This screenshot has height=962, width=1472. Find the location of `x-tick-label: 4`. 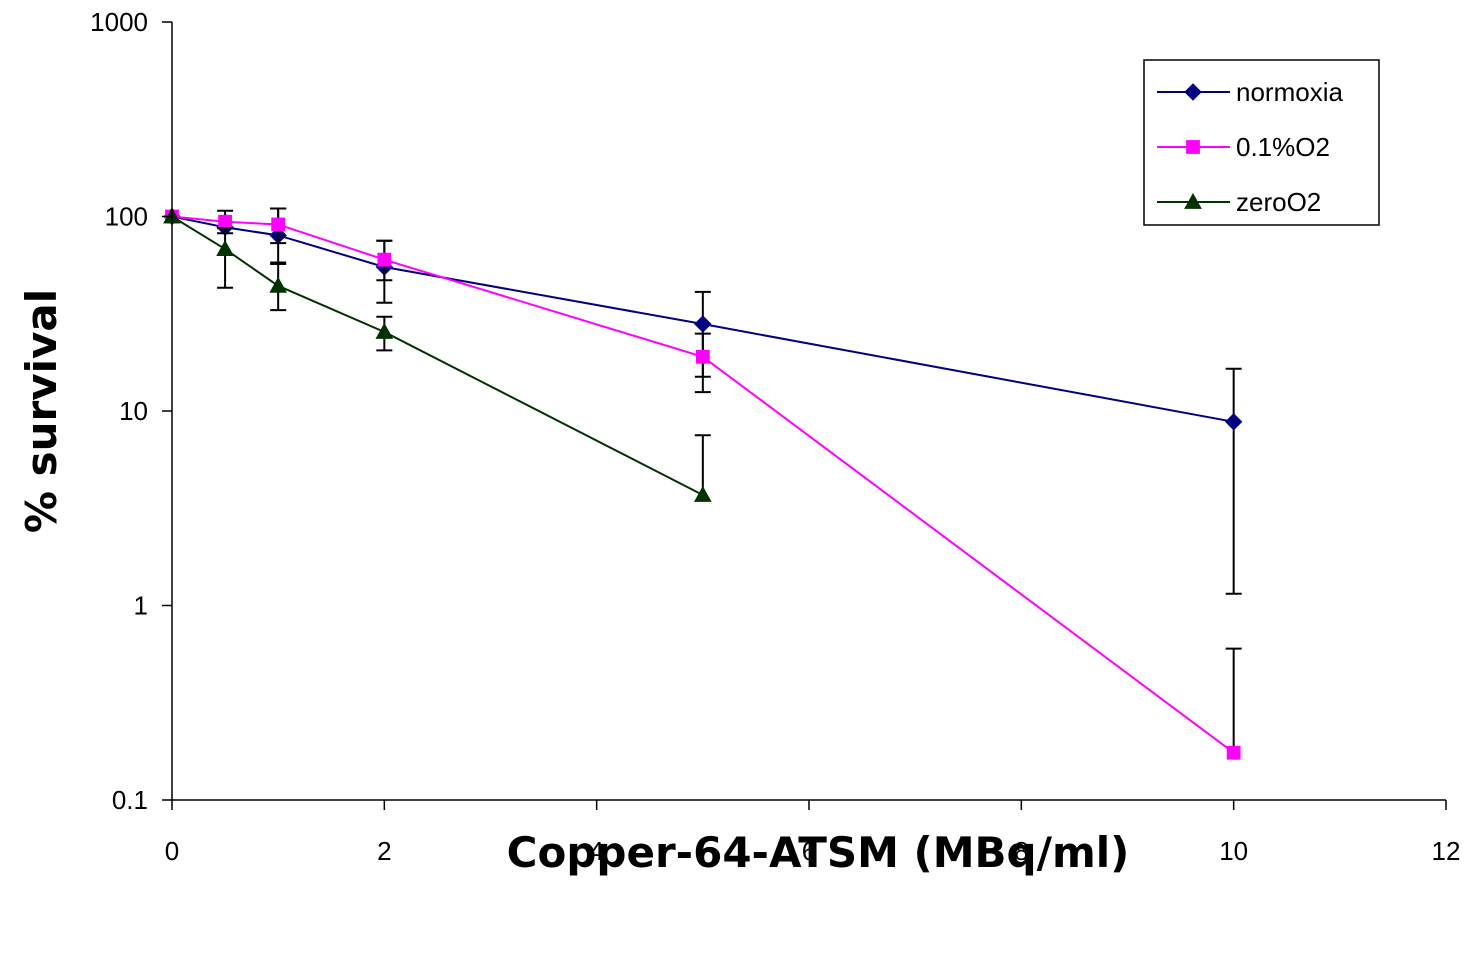

x-tick-label: 4 is located at coordinates (596, 851).